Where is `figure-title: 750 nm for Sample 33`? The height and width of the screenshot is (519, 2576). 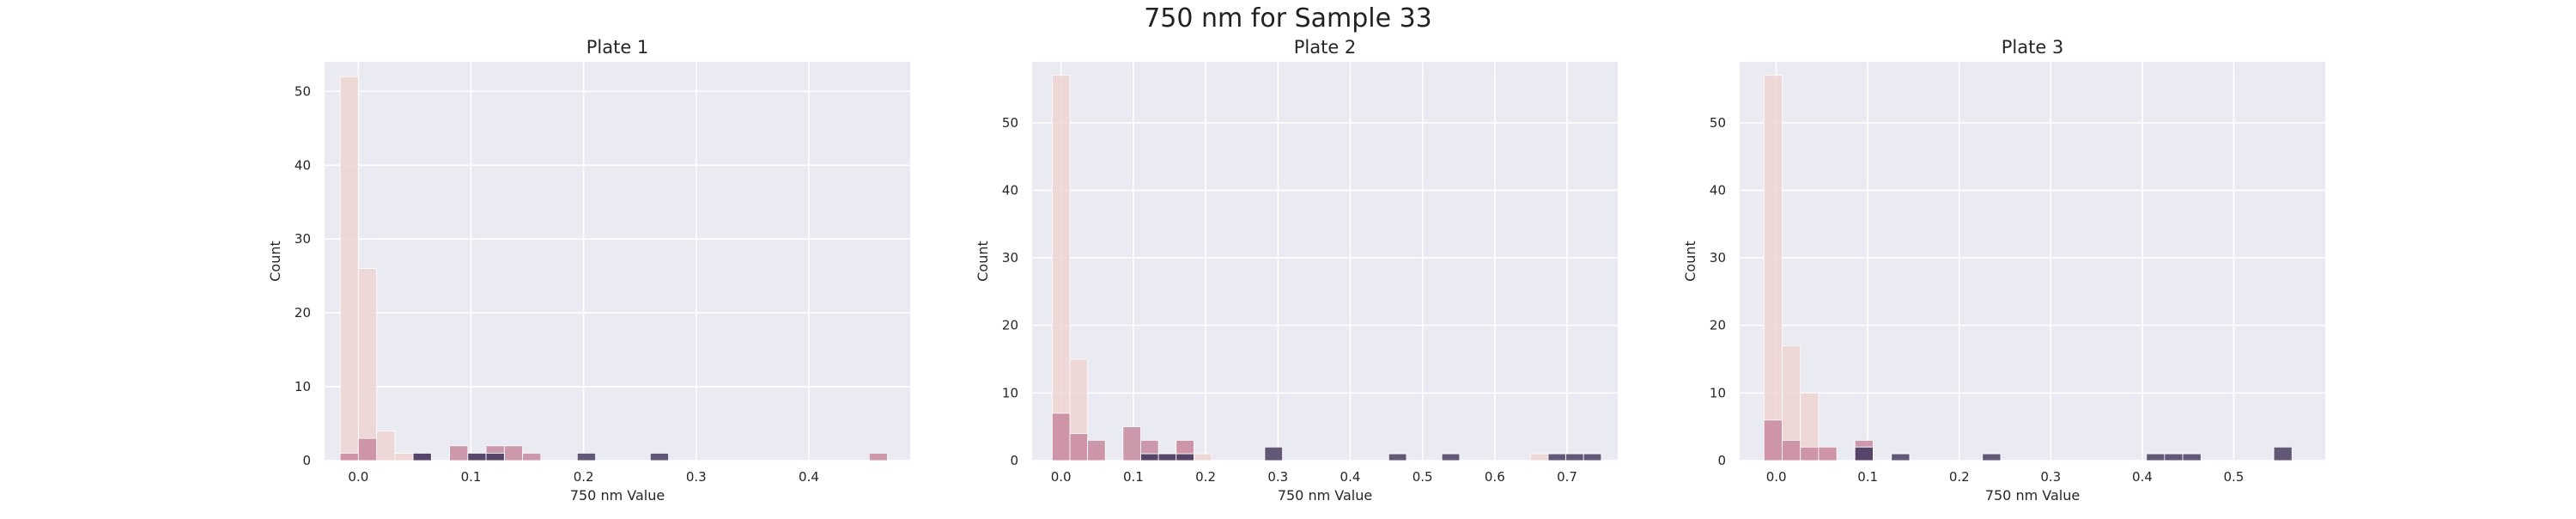 figure-title: 750 nm for Sample 33 is located at coordinates (1288, 18).